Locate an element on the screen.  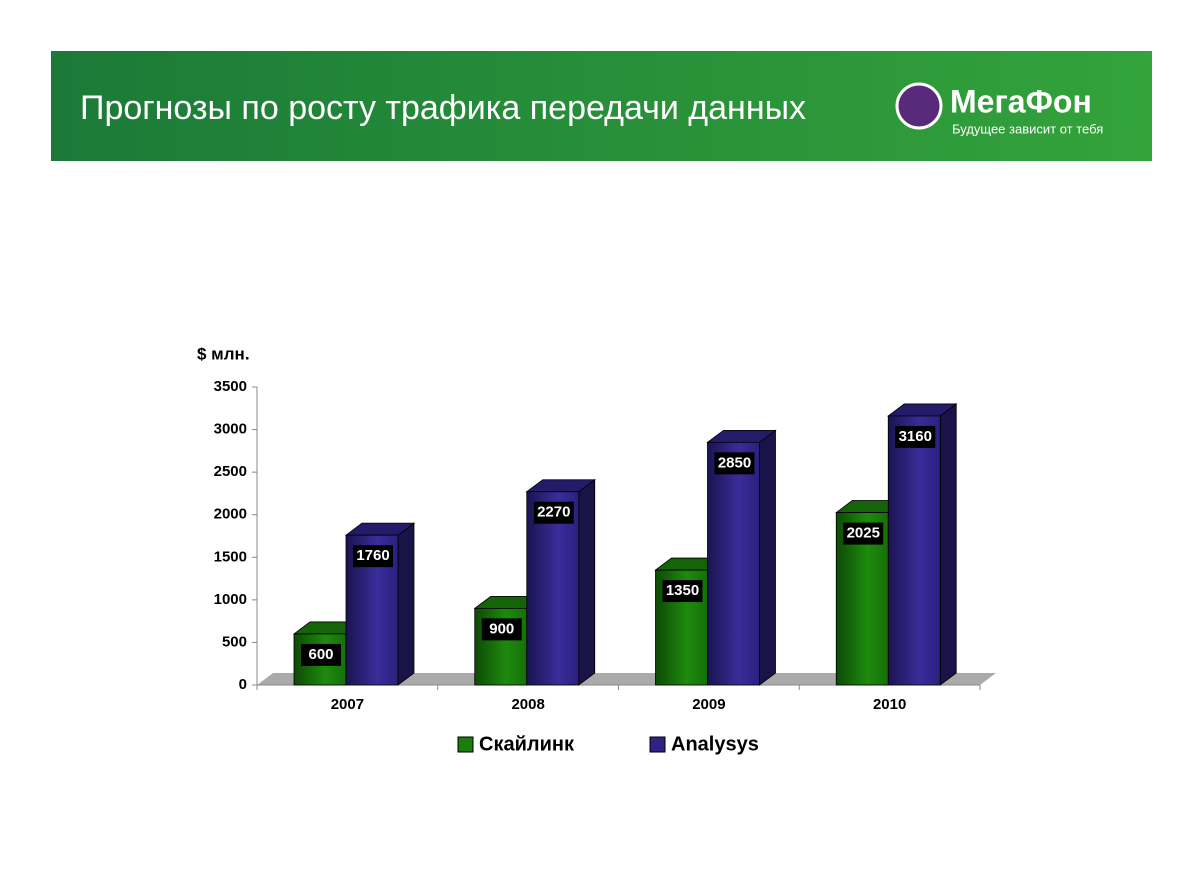
y-tick-label: 1000 is located at coordinates (230, 599).